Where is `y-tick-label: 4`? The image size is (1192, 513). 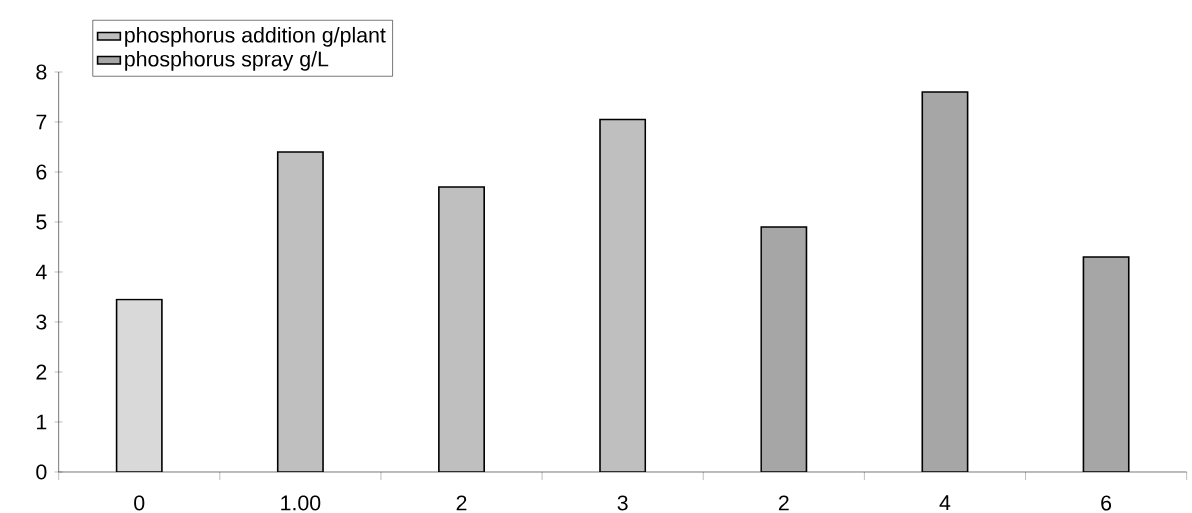
y-tick-label: 4 is located at coordinates (41, 272).